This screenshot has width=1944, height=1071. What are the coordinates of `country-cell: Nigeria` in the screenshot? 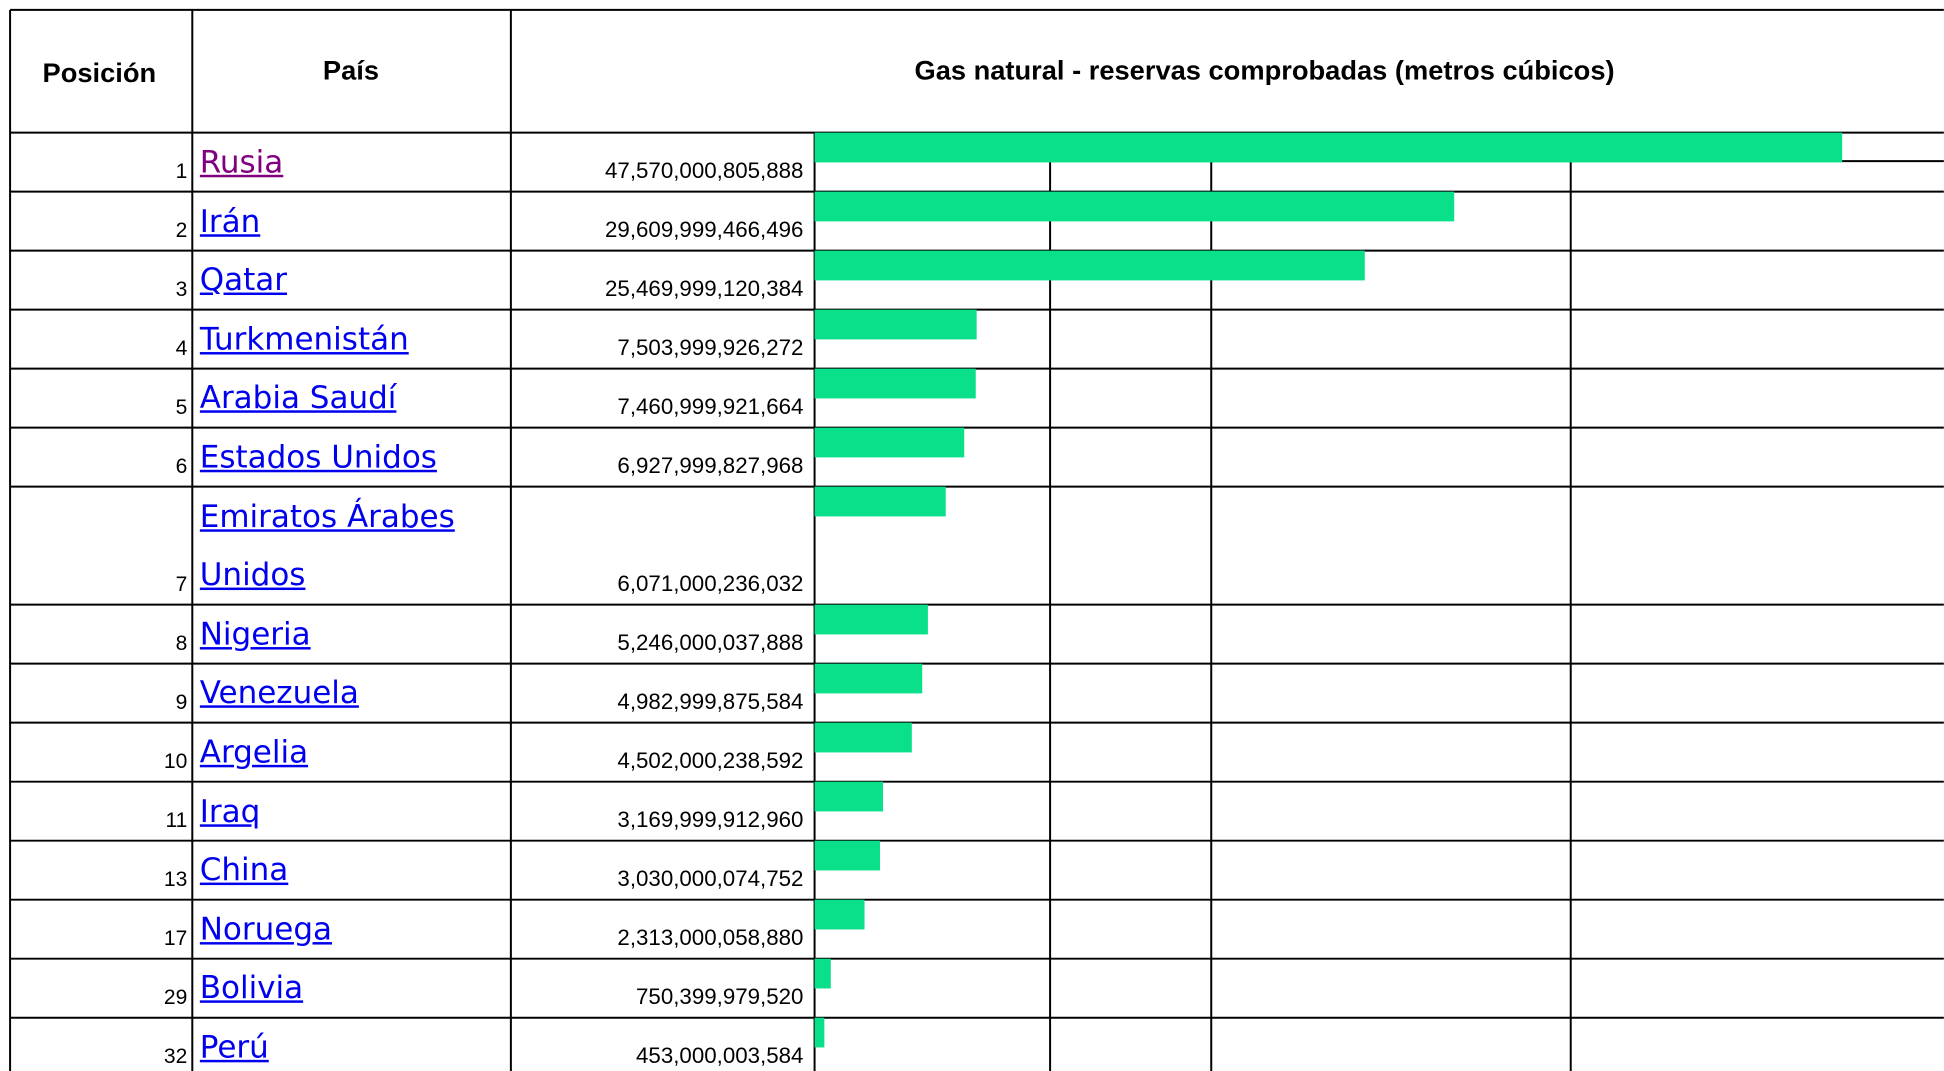 It's located at (255, 633).